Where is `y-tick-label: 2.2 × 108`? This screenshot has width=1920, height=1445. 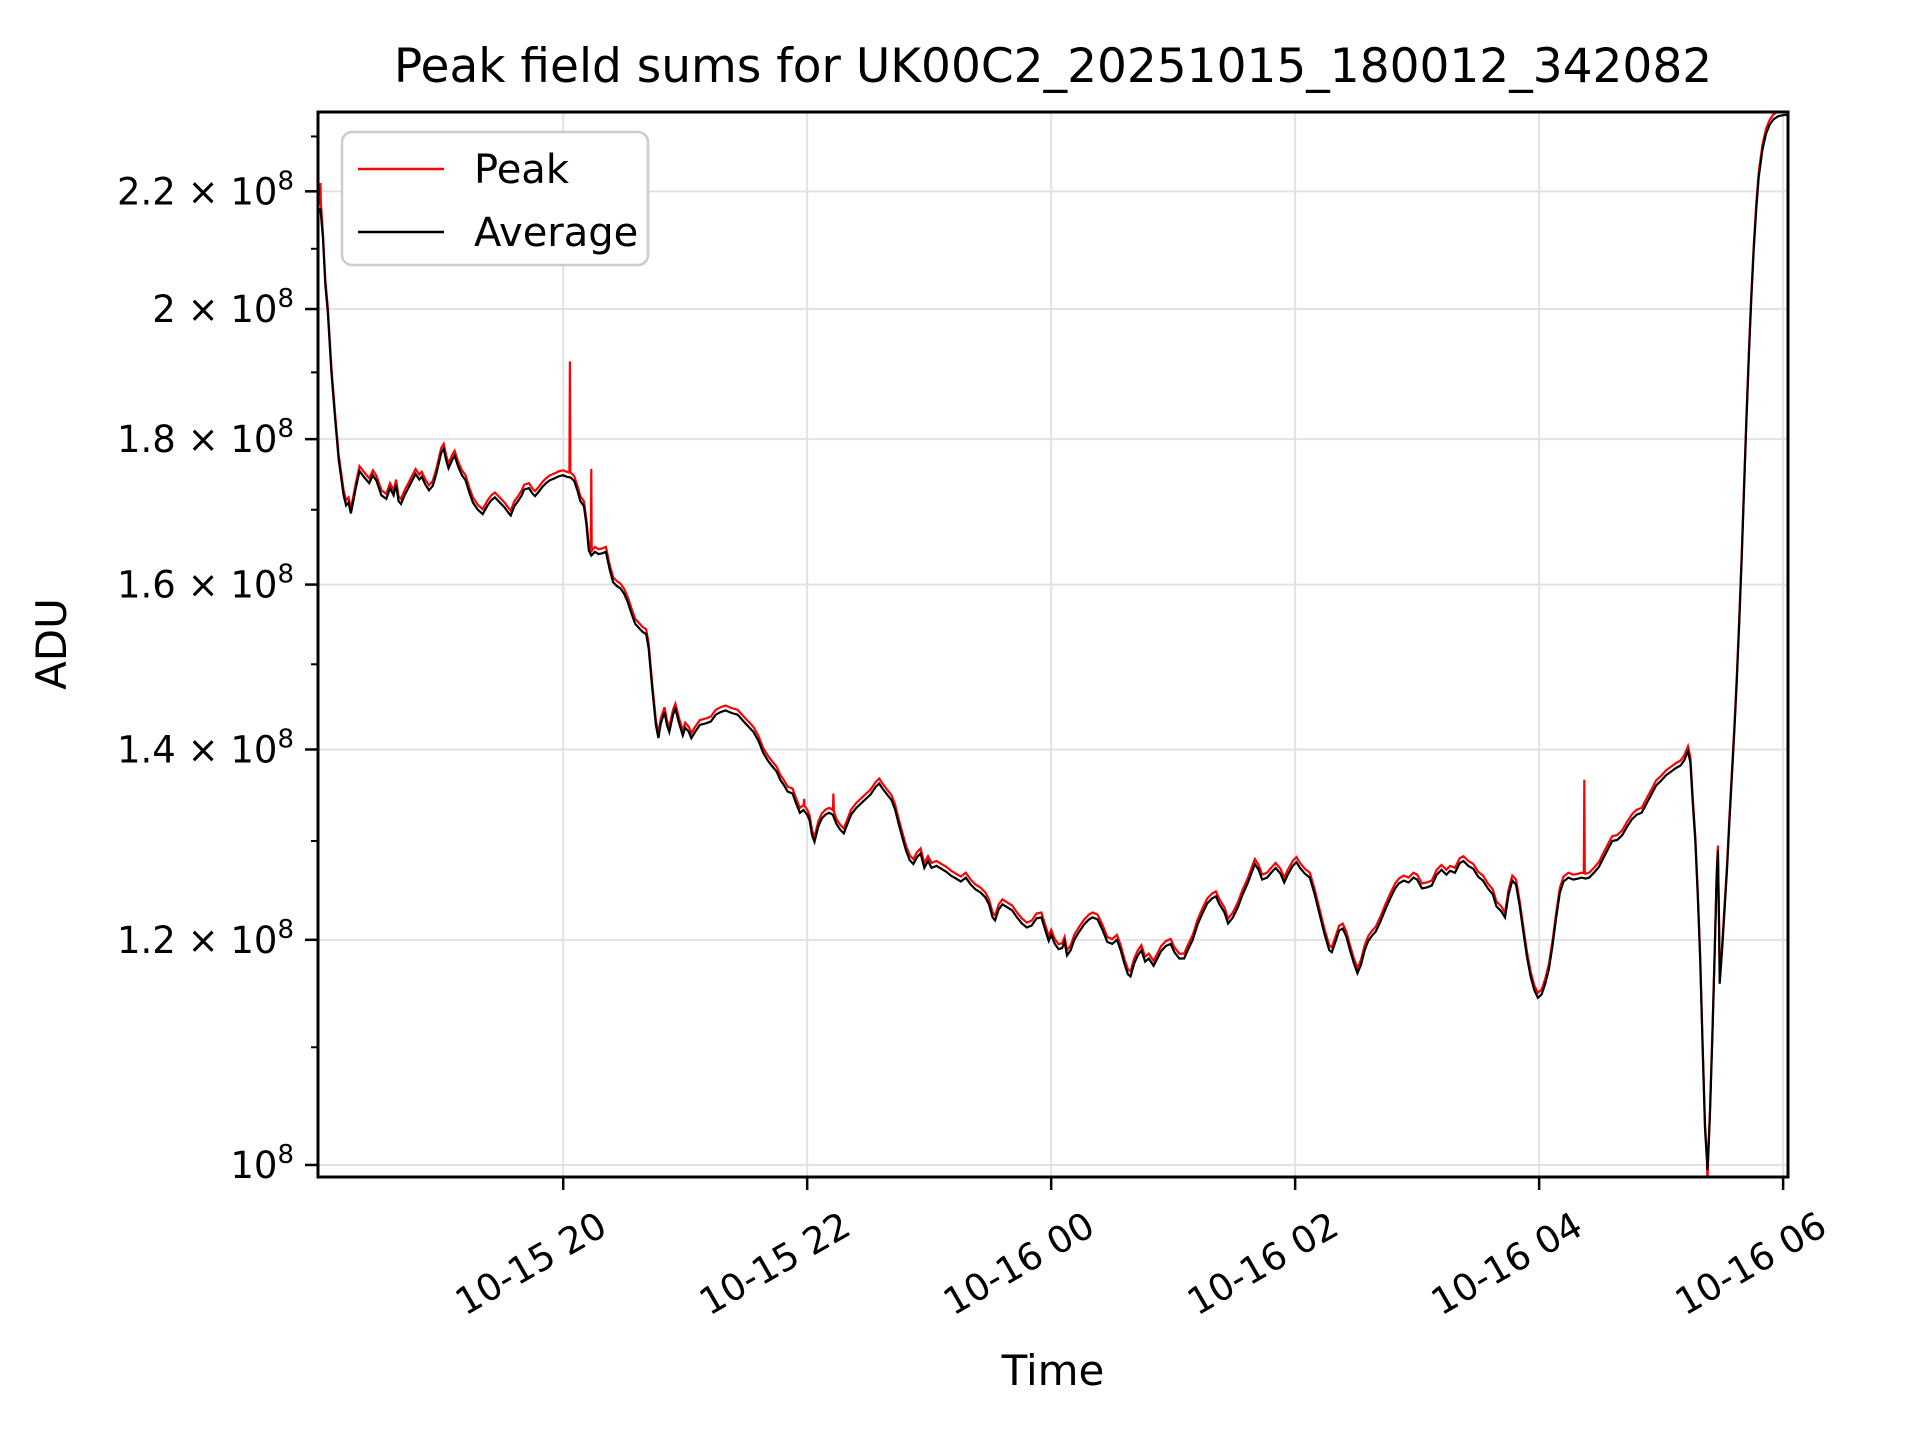 y-tick-label: 2.2 × 108 is located at coordinates (205, 189).